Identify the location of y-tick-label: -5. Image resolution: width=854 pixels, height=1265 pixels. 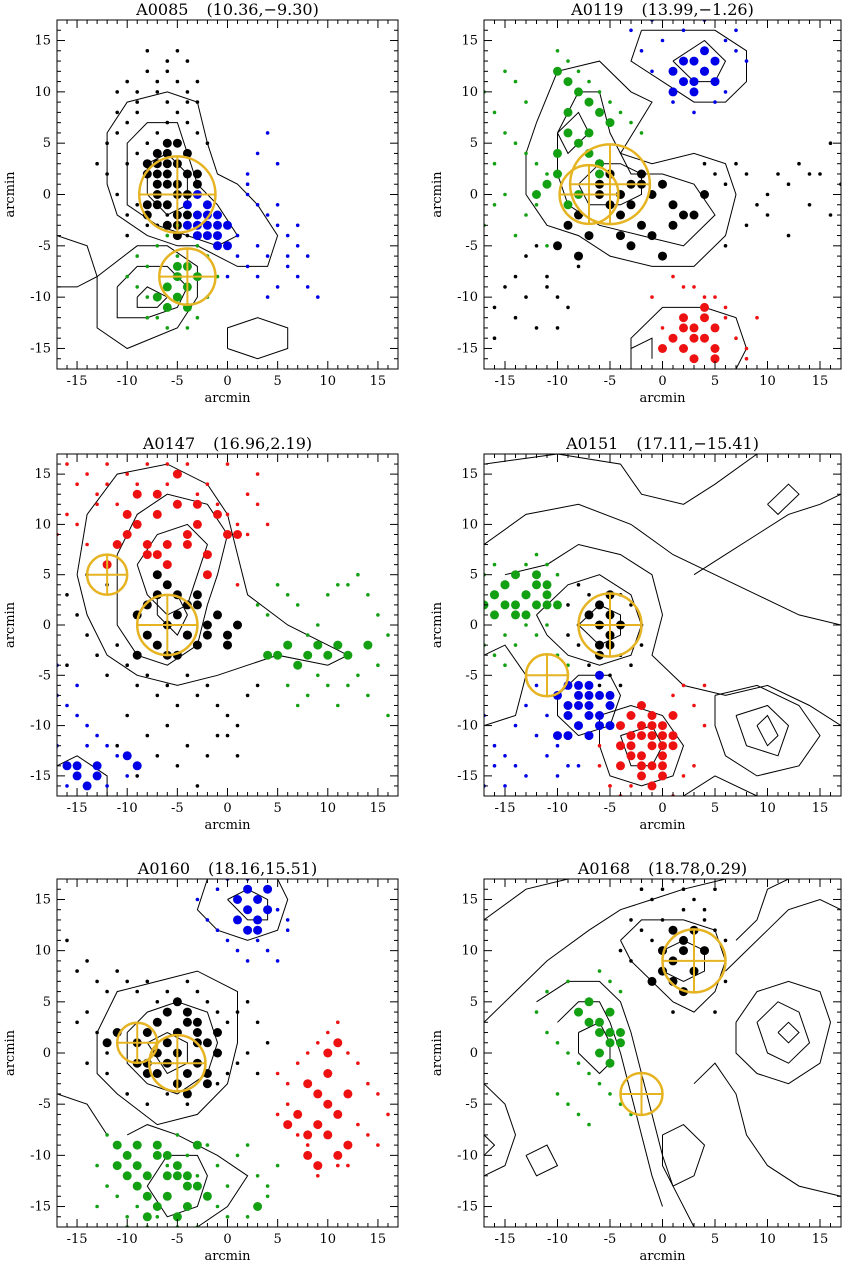
(44, 1104).